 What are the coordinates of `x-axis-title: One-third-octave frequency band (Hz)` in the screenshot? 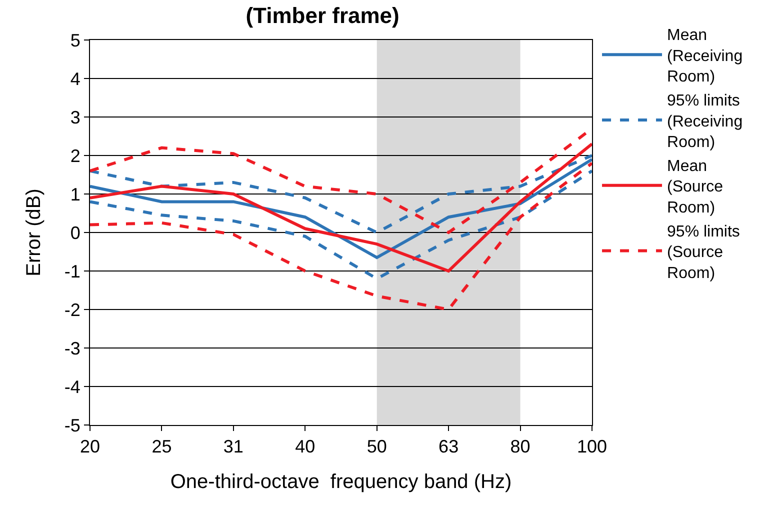 It's located at (341, 482).